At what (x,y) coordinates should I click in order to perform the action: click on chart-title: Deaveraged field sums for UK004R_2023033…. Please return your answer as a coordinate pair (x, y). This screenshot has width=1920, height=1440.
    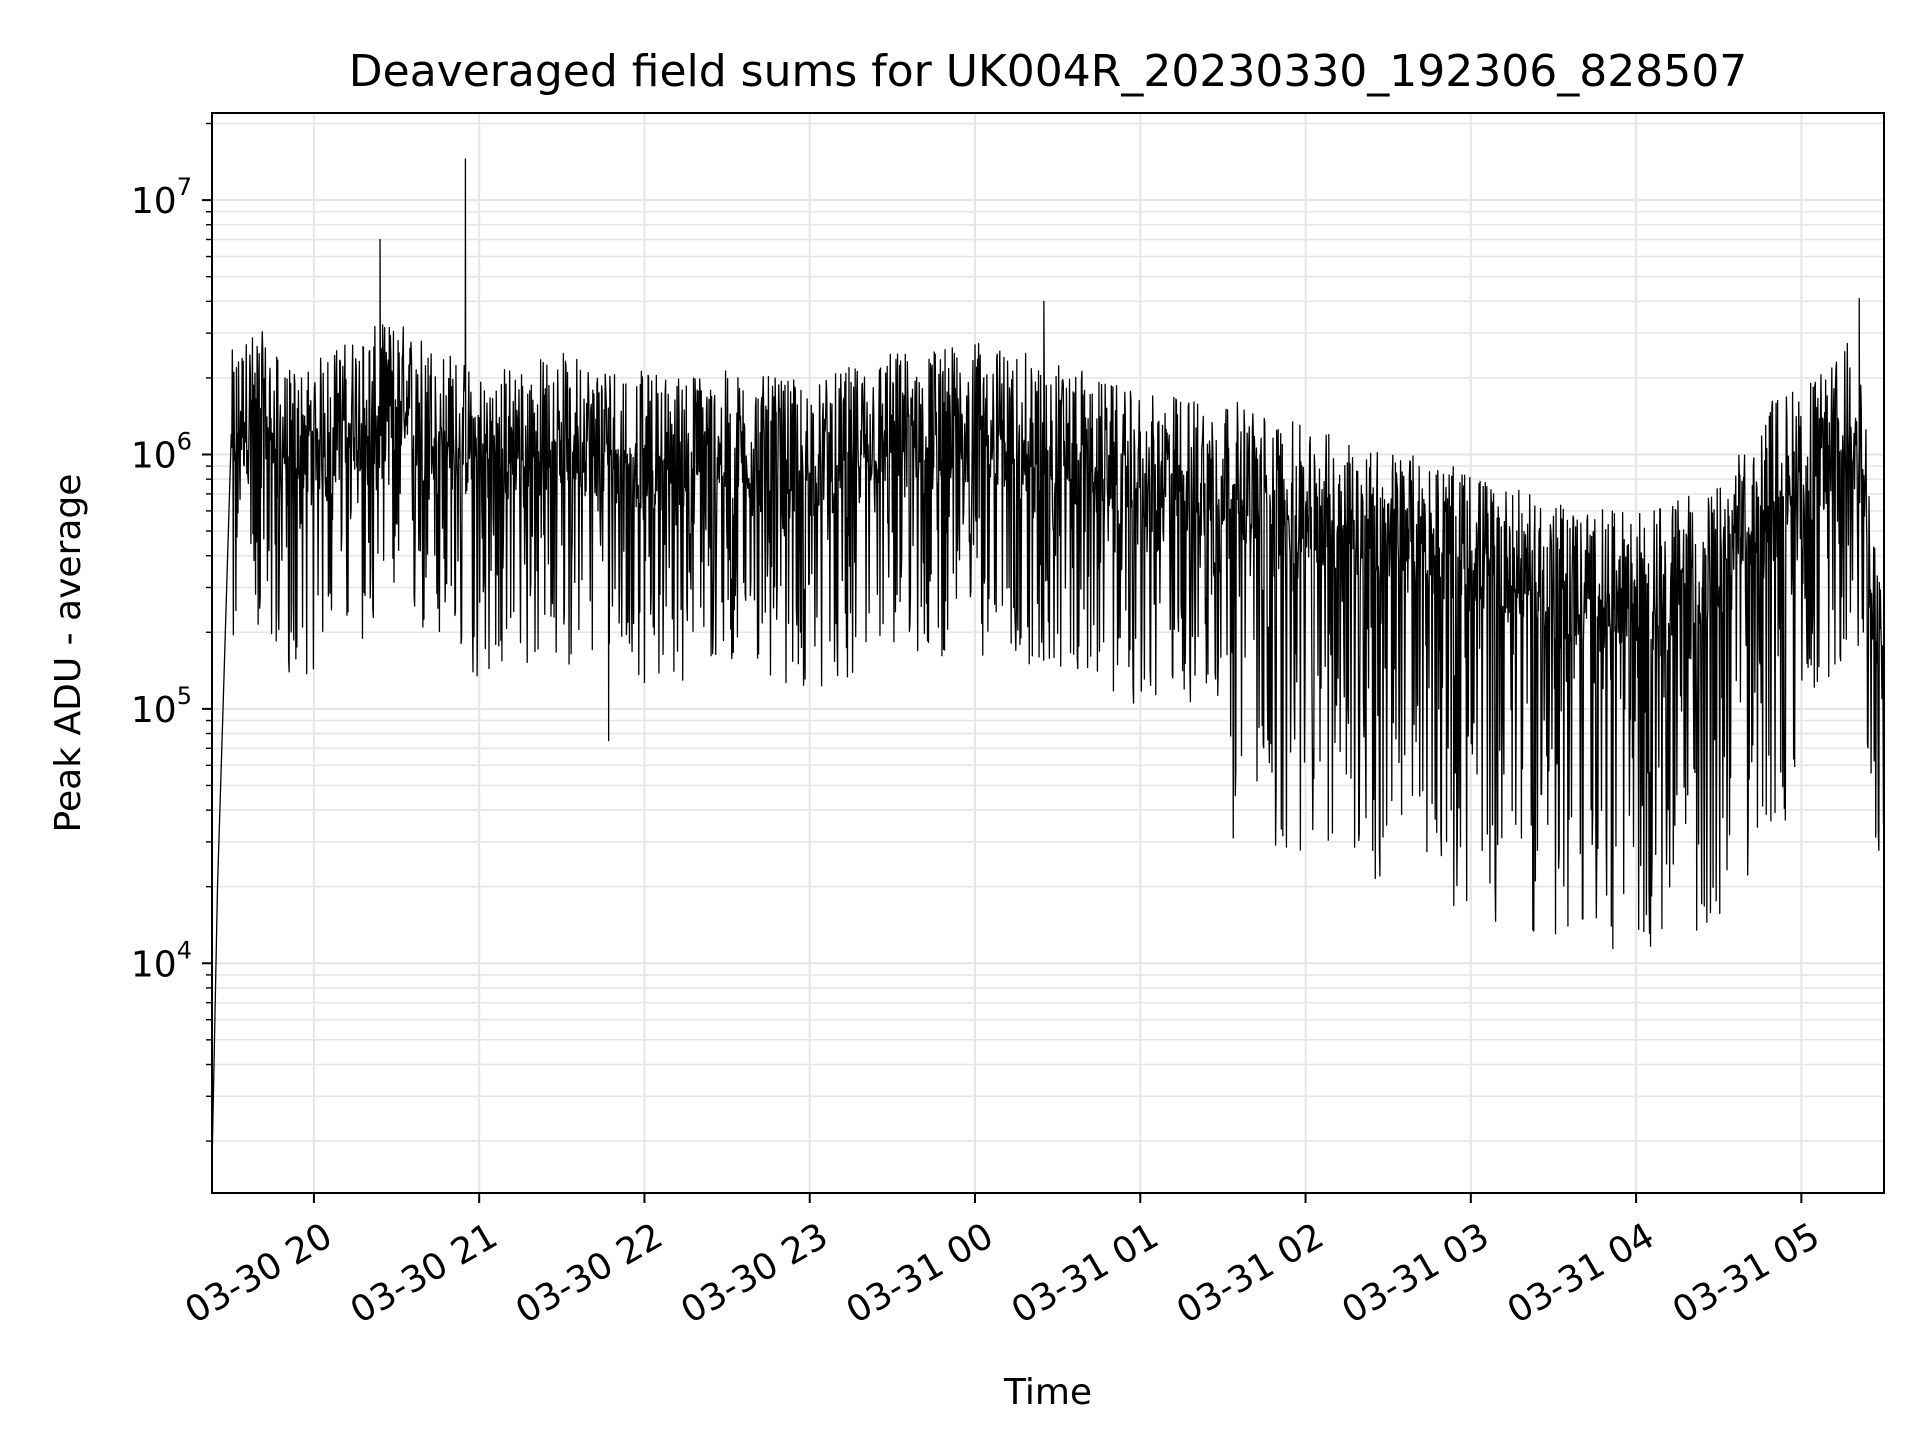
    Looking at the image, I should click on (1048, 71).